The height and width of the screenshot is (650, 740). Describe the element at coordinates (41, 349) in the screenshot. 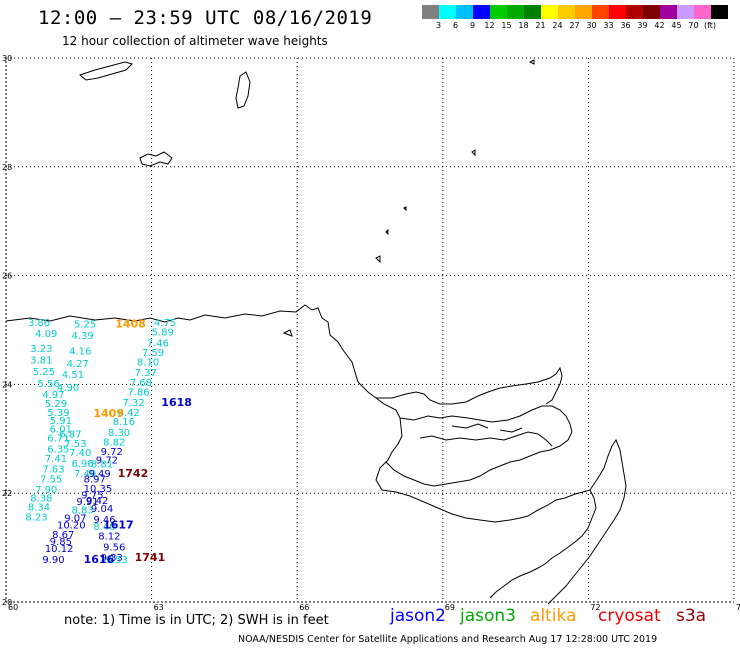

I see `swh-value: 3.23` at that location.